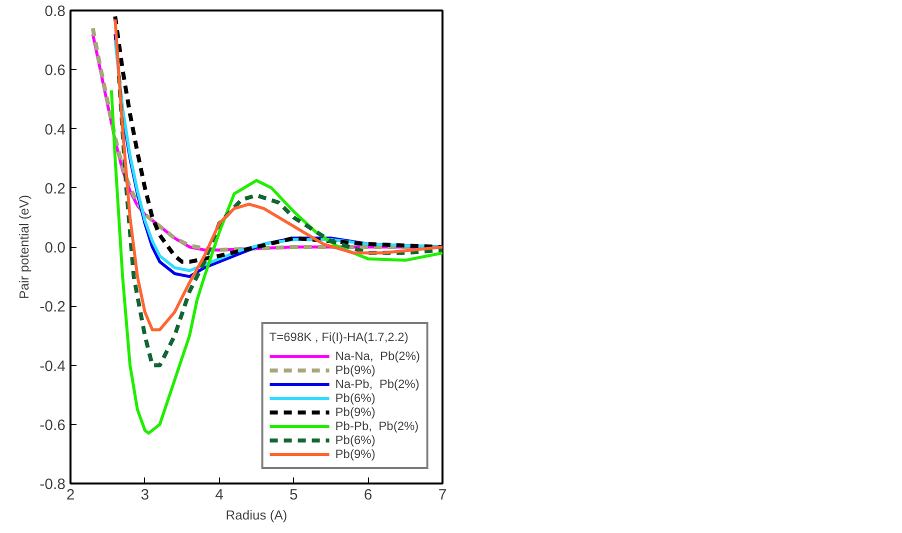 The height and width of the screenshot is (533, 902). What do you see at coordinates (55, 71) in the screenshot?
I see `y-tick-label: 0.6` at bounding box center [55, 71].